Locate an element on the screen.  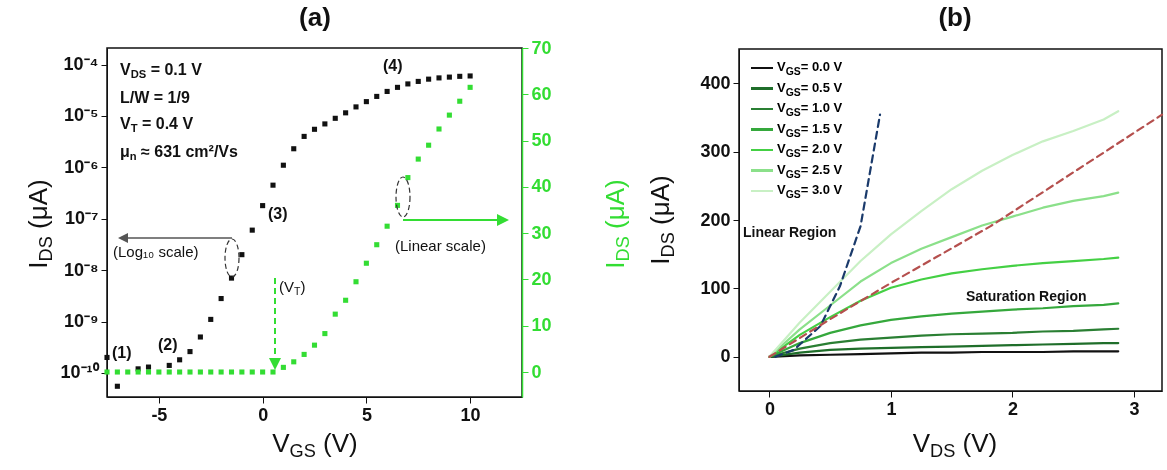
x-tick-label: 10 is located at coordinates (470, 414).